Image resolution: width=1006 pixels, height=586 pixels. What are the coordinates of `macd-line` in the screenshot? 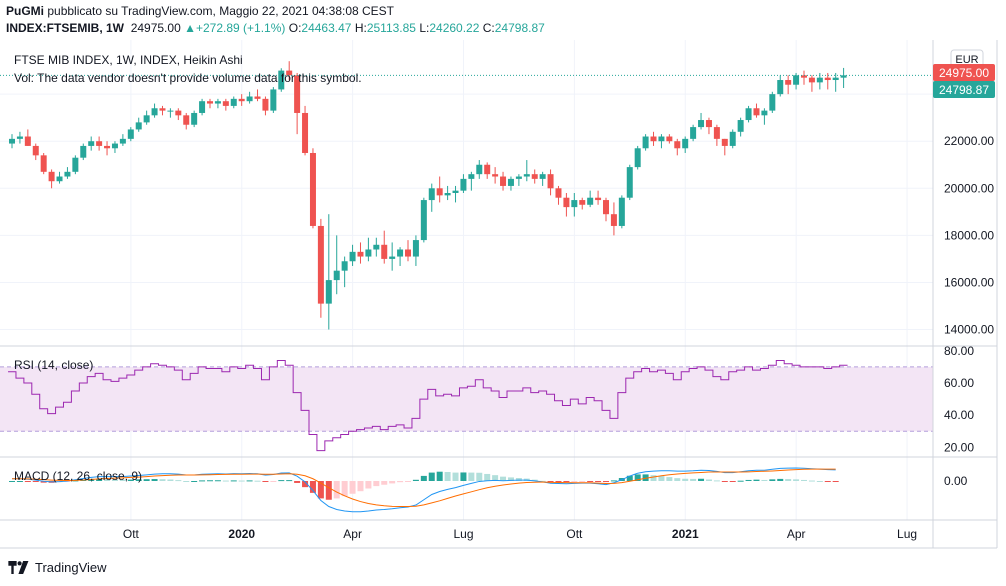 It's located at (424, 490).